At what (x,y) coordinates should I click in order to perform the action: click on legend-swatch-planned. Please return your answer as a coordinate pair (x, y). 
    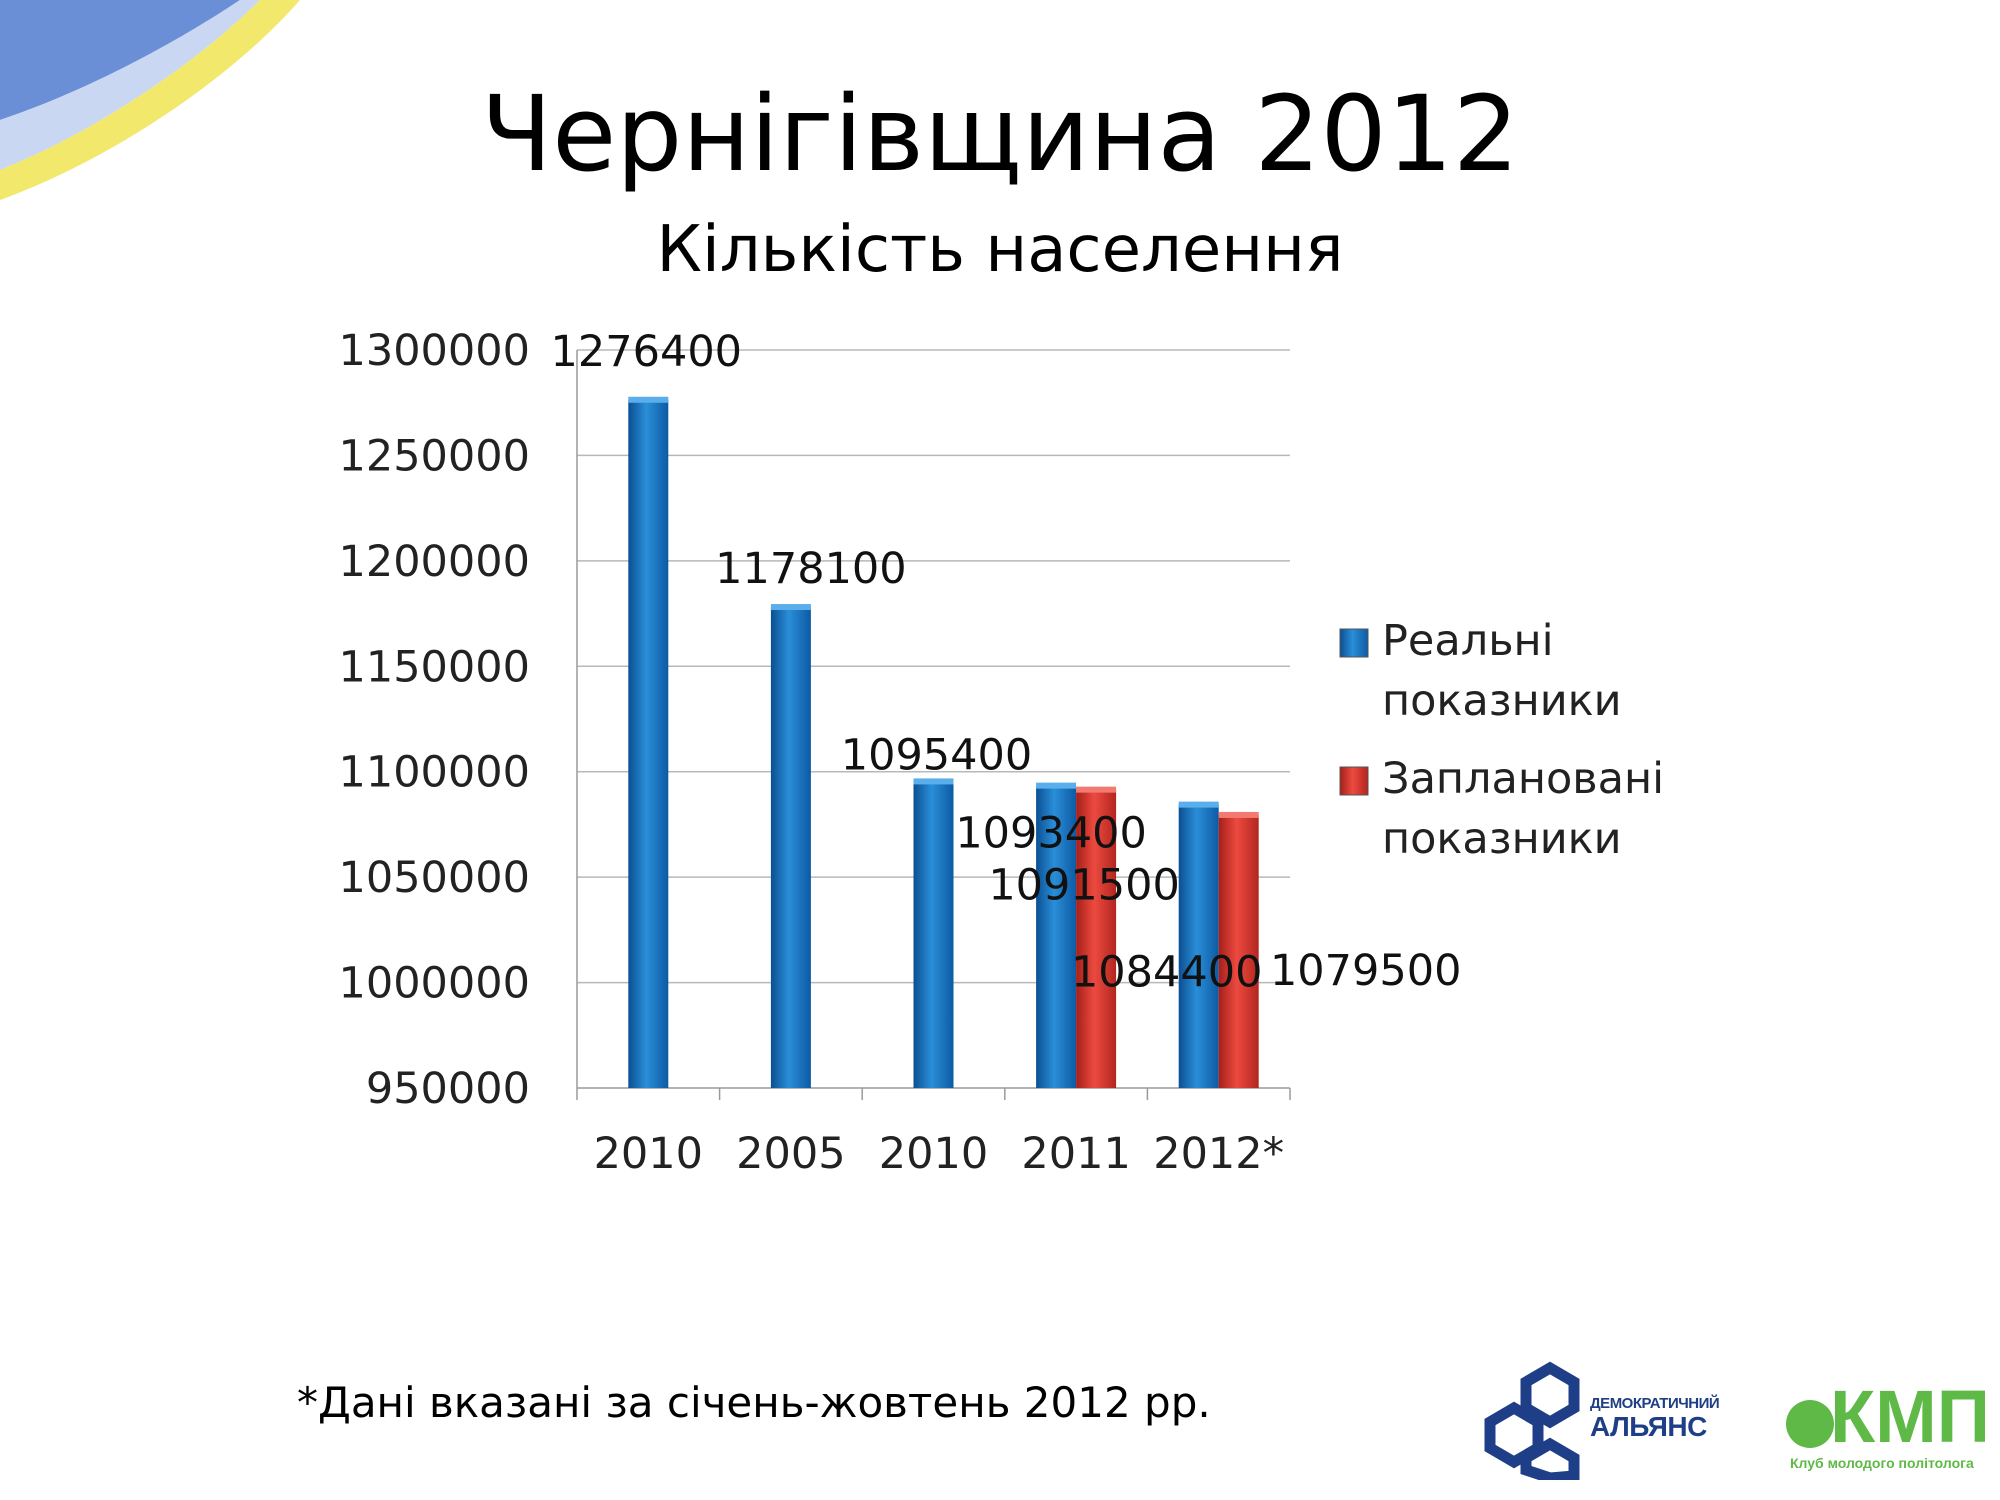
    Looking at the image, I should click on (1354, 781).